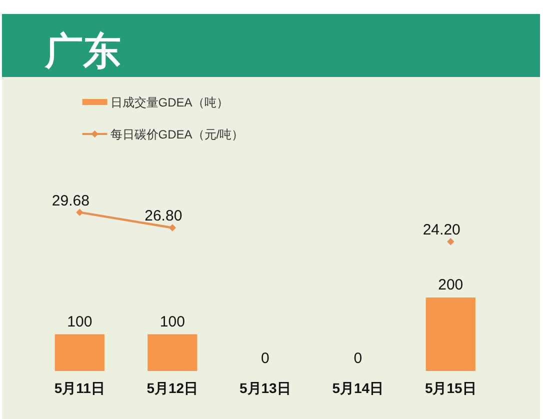 This screenshot has height=419, width=543. I want to click on title: 广东, so click(83, 52).